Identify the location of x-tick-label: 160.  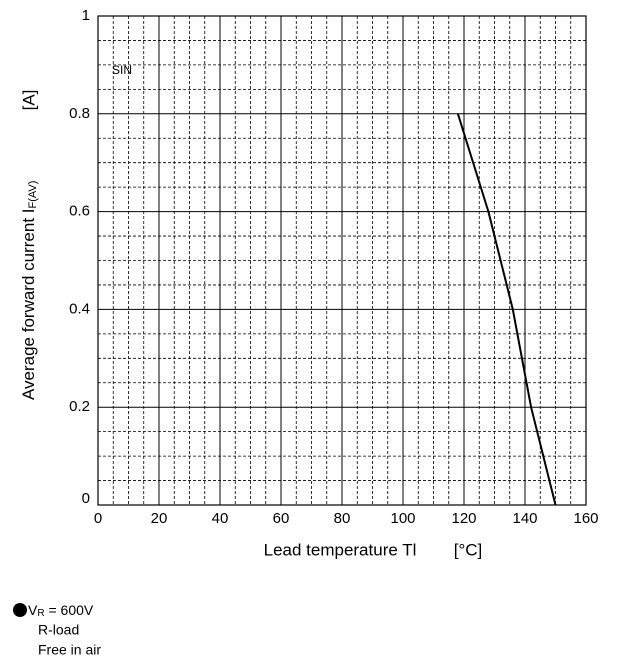
(585, 518).